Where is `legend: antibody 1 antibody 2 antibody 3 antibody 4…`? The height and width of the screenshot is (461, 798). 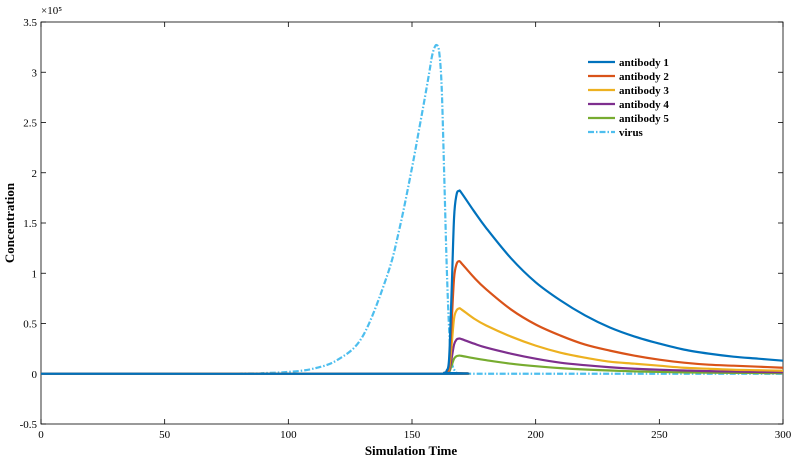 legend: antibody 1 antibody 2 antibody 3 antibody 4… is located at coordinates (628, 98).